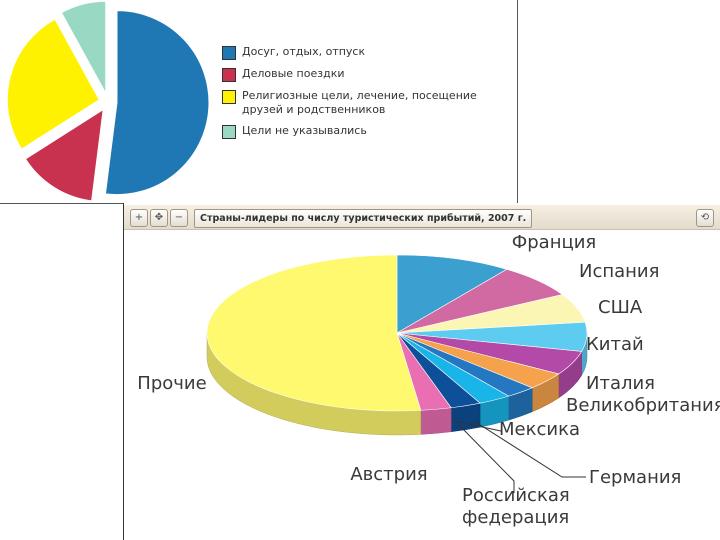 The image size is (720, 540). What do you see at coordinates (620, 383) in the screenshot?
I see `slice-label: Италия` at bounding box center [620, 383].